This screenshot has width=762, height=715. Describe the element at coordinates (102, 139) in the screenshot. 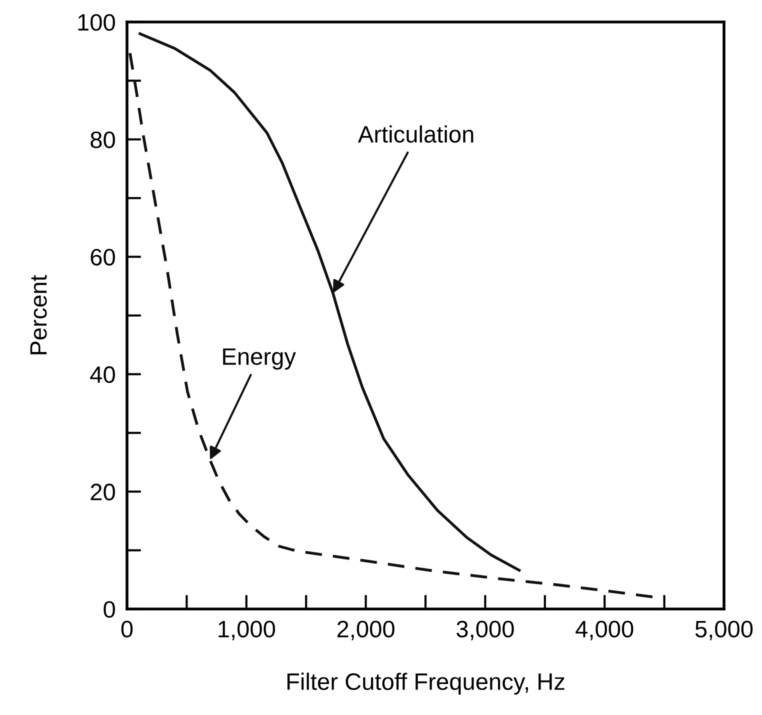

I see `y-tick-label: 80` at that location.